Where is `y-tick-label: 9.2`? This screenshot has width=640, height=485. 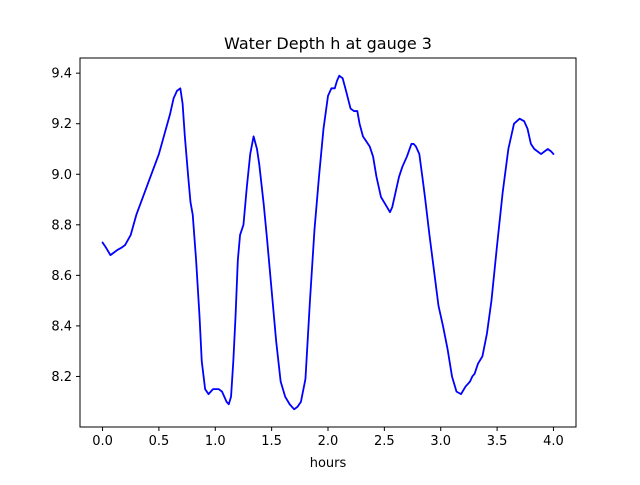 y-tick-label: 9.2 is located at coordinates (61, 124).